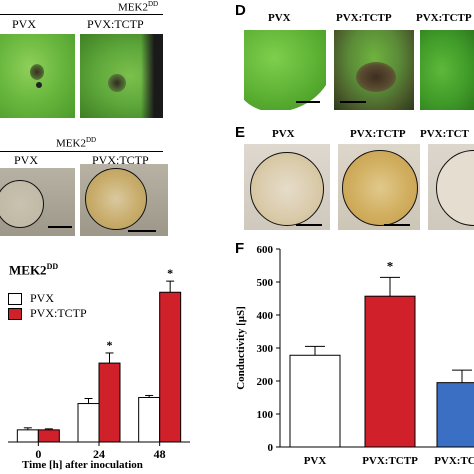 The height and width of the screenshot is (474, 474). I want to click on panel-a-photo-pvx, so click(37, 76).